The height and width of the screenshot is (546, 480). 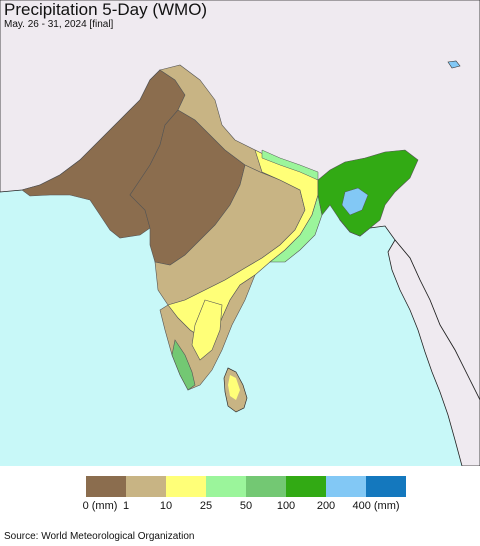 I want to click on legend-label: 1, so click(x=126, y=506).